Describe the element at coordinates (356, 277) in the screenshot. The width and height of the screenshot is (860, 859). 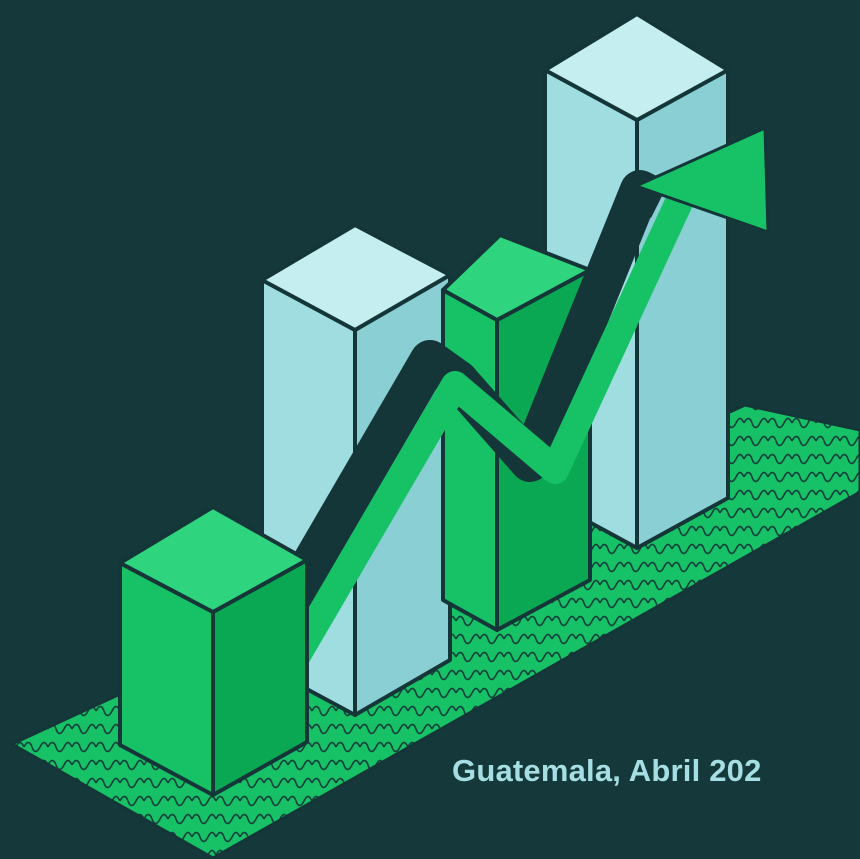
I see `bar-2-top-face` at that location.